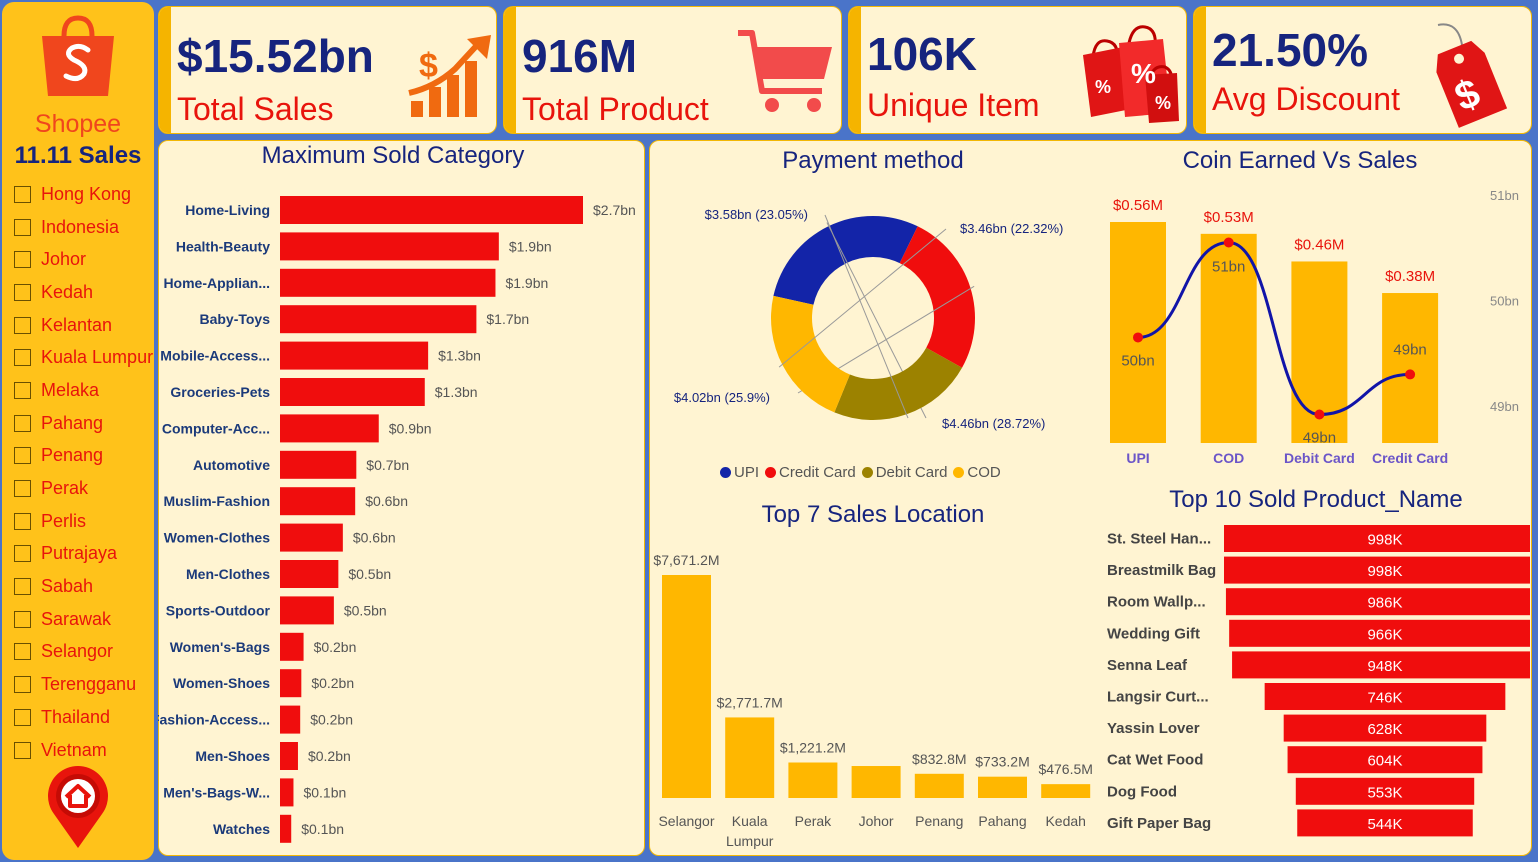 The height and width of the screenshot is (862, 1538). Describe the element at coordinates (810, 472) in the screenshot. I see `legend-item: Credit Card` at that location.